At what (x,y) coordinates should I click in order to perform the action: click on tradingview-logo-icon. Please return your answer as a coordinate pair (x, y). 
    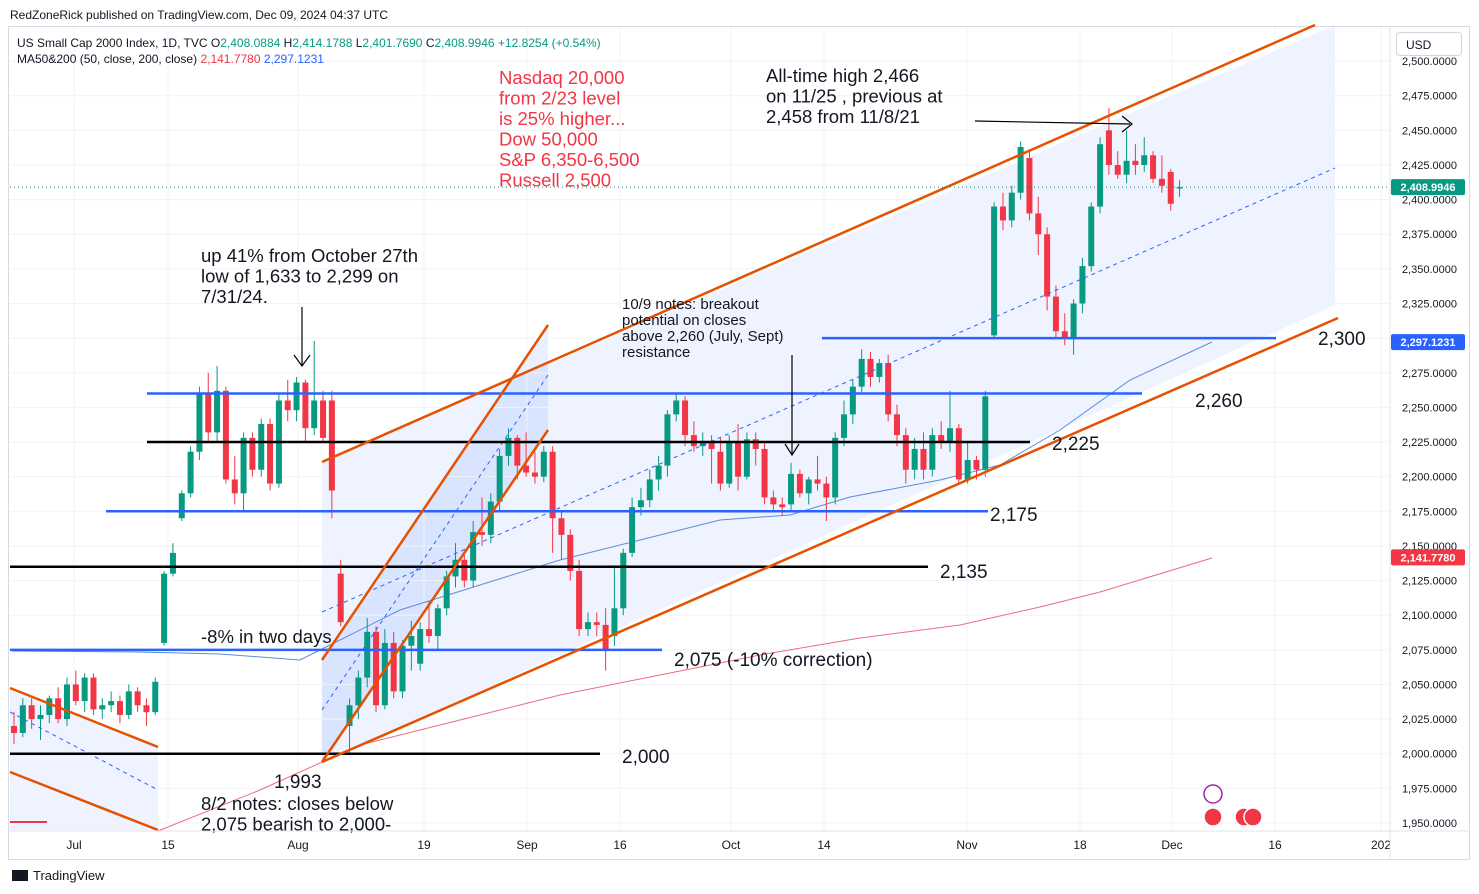
    Looking at the image, I should click on (20, 875).